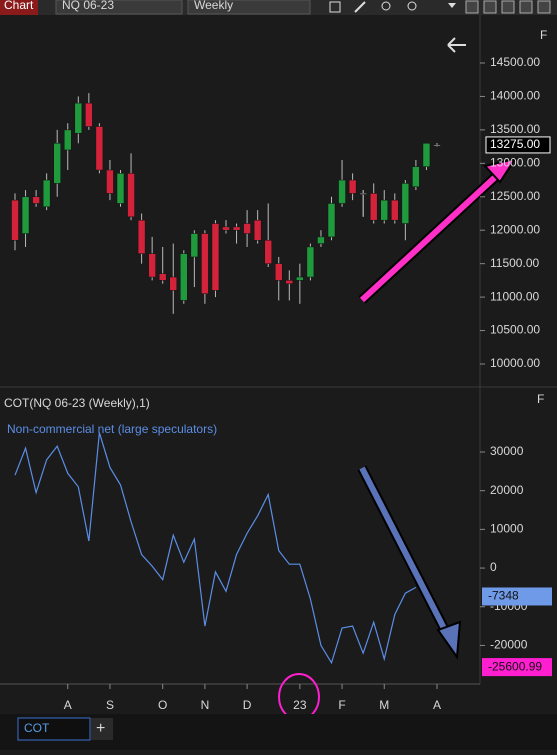 The width and height of the screenshot is (557, 755). What do you see at coordinates (162, 705) in the screenshot?
I see `x-tick-label: O` at bounding box center [162, 705].